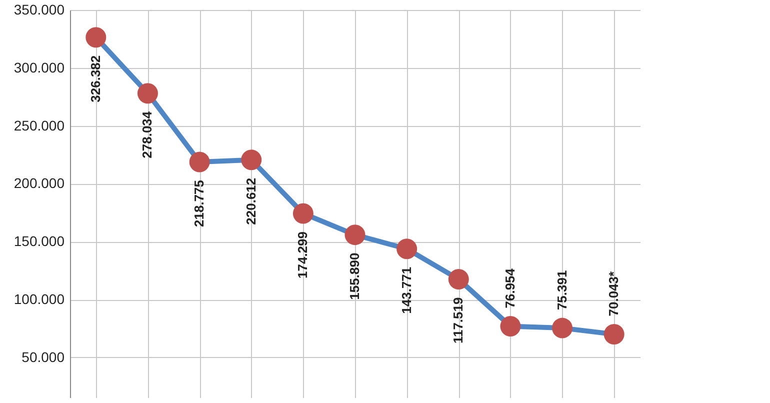 The width and height of the screenshot is (770, 403). Describe the element at coordinates (39, 10) in the screenshot. I see `y-tick-label: 350.000` at that location.